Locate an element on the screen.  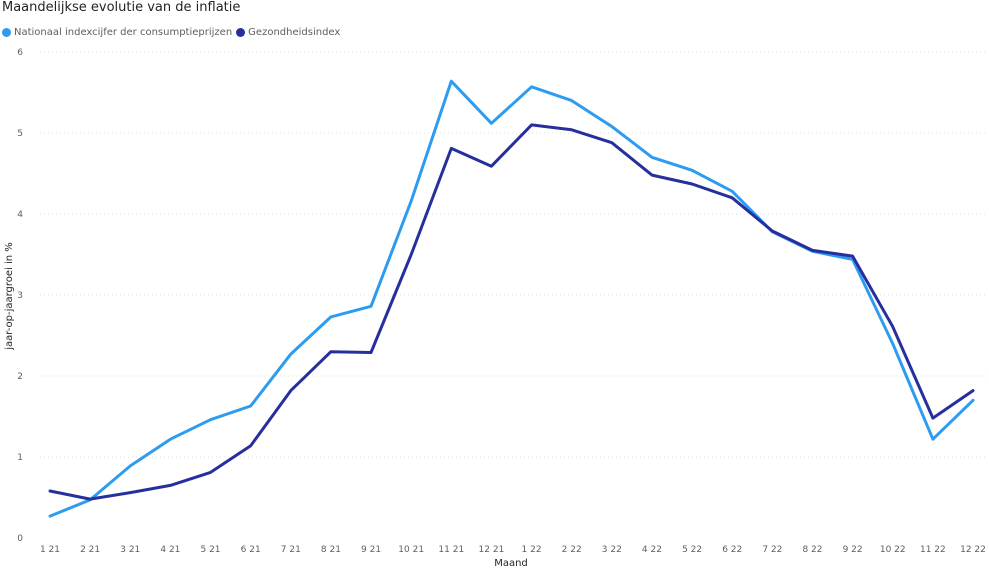
legend-item-gezondheid: Gezondheidsindex is located at coordinates (288, 32).